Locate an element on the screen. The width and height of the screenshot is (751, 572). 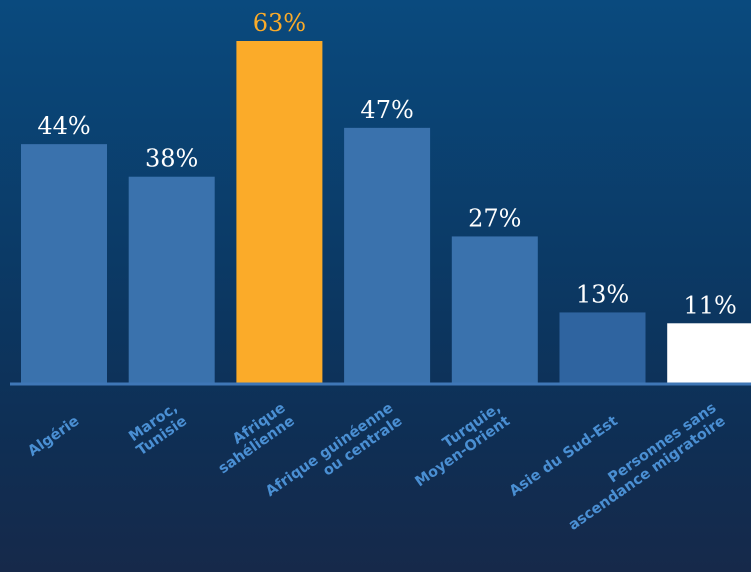
category-label-line: Asie du Sud-Est is located at coordinates (564, 456).